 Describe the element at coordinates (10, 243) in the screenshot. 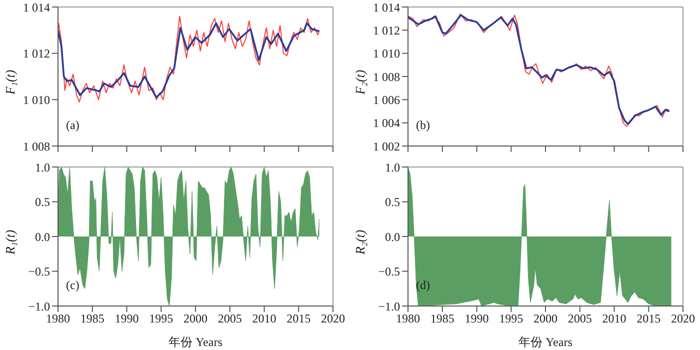

I see `y-axis-title: R₁(t)` at that location.